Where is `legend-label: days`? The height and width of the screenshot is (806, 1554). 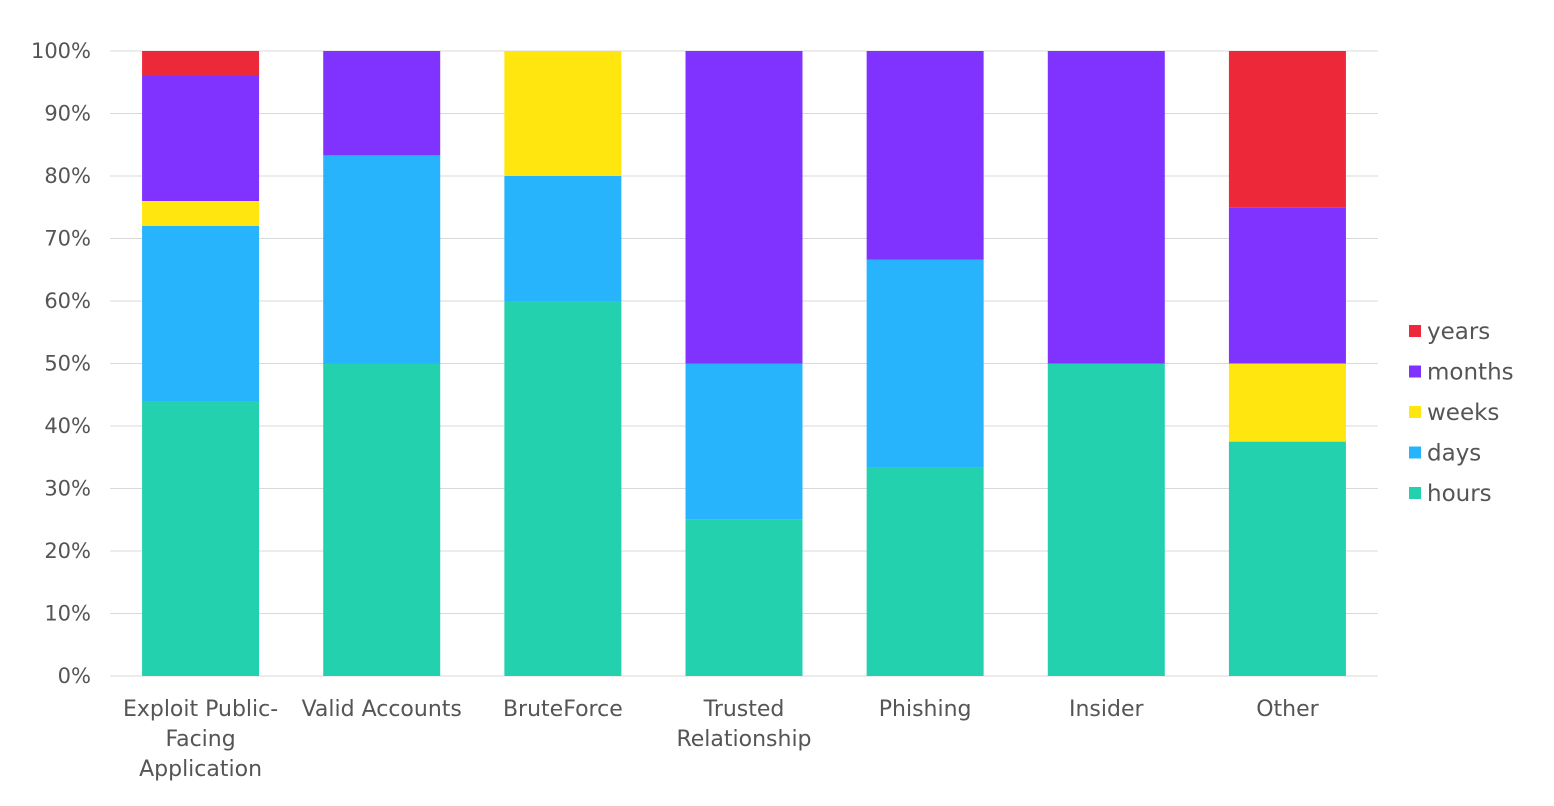 legend-label: days is located at coordinates (1454, 454).